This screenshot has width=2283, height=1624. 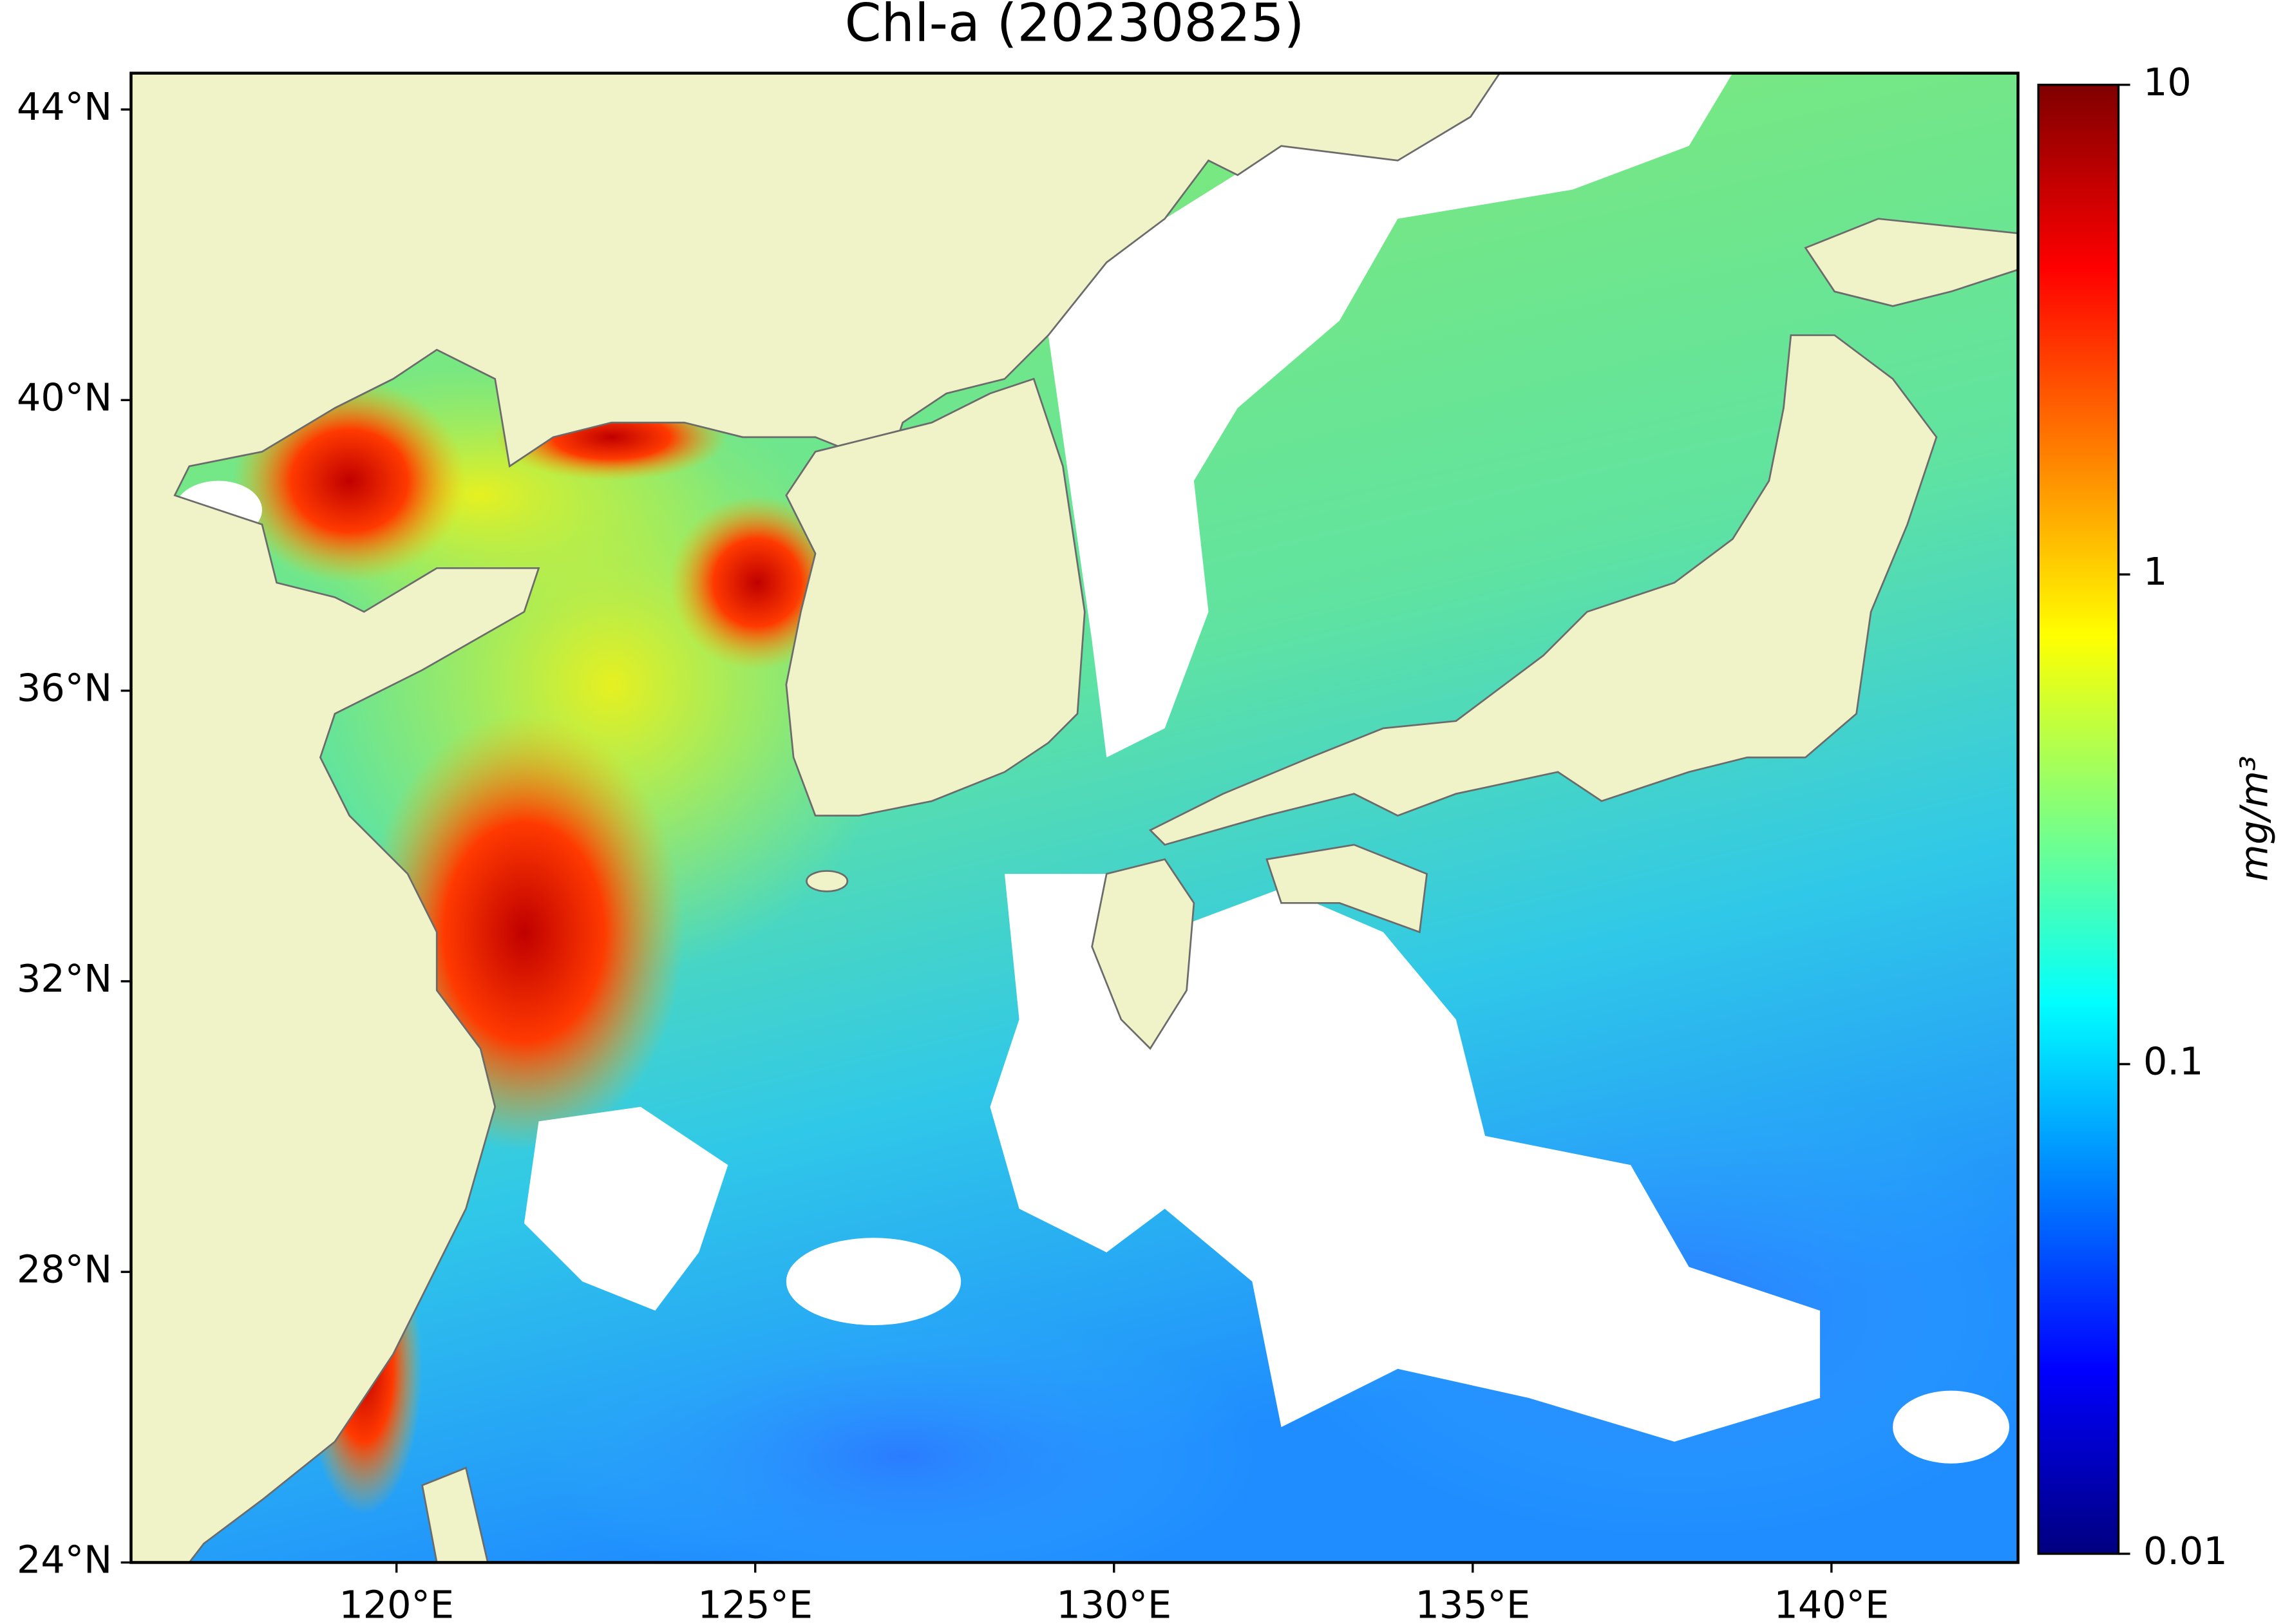 What do you see at coordinates (2078, 820) in the screenshot?
I see `colorbar` at bounding box center [2078, 820].